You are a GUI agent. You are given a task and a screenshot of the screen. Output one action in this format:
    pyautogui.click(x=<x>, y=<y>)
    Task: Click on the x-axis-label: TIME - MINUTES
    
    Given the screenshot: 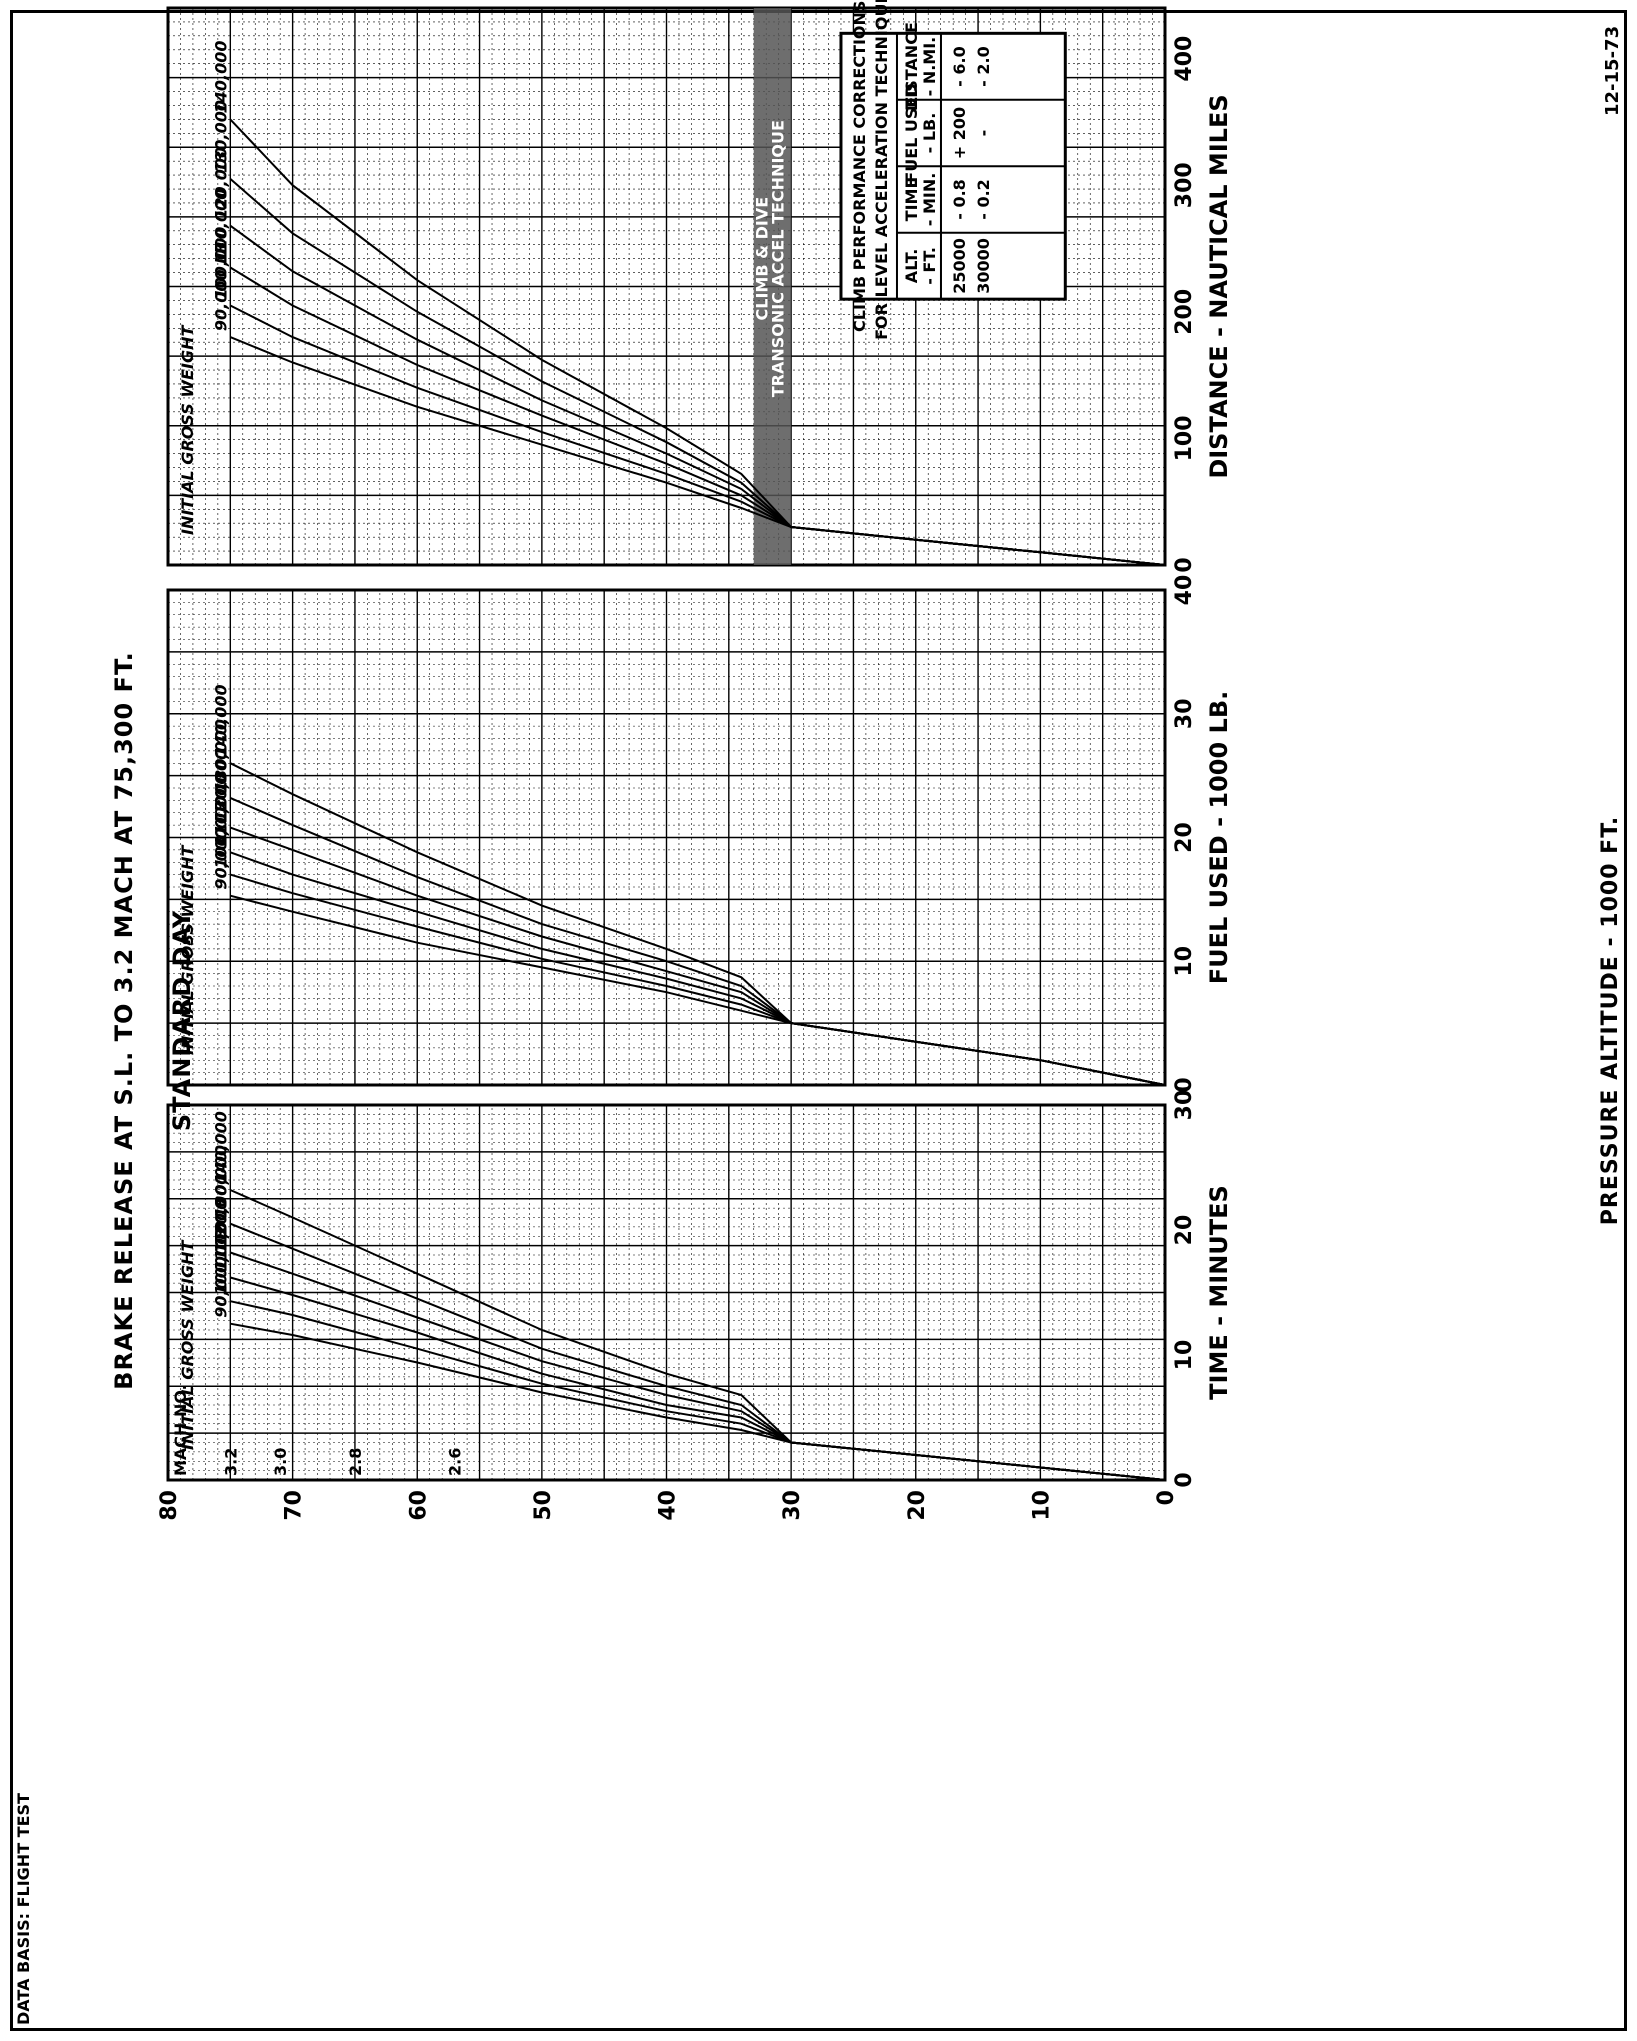 What is the action you would take?
    pyautogui.click(x=1219, y=1292)
    